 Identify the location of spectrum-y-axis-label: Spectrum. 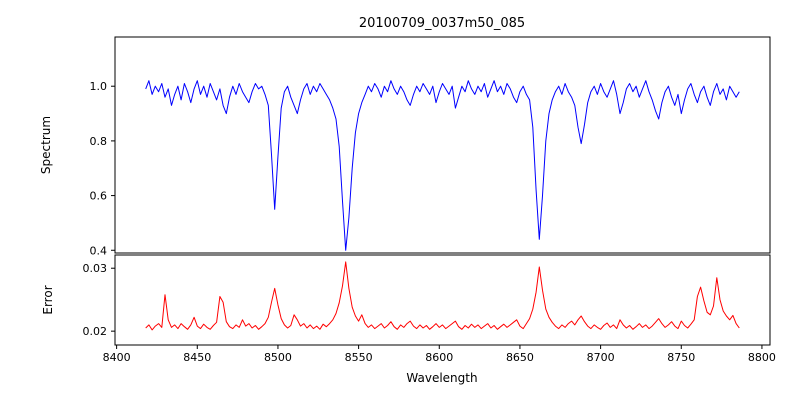
(46, 145).